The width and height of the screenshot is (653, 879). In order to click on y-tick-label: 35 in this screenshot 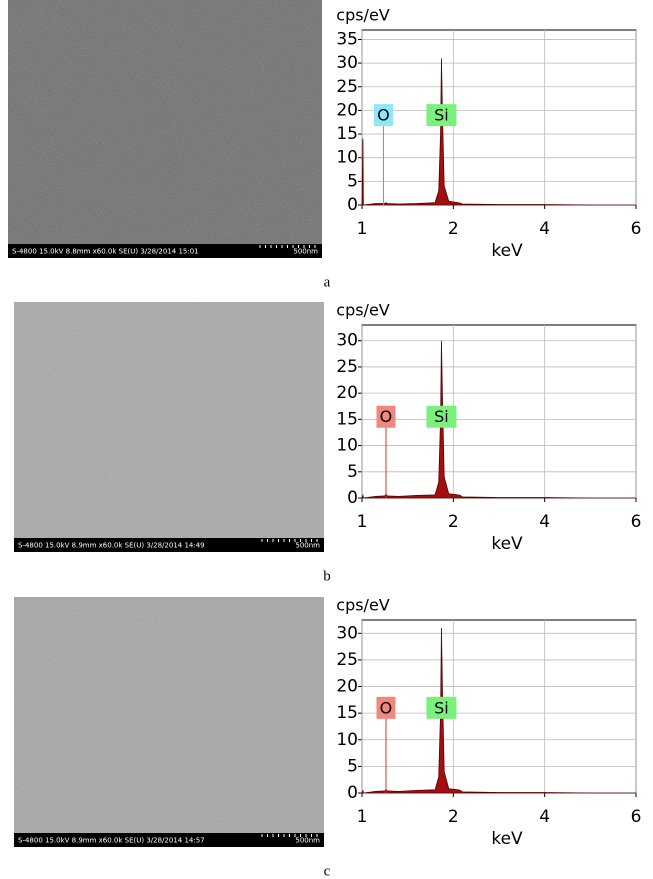, I will do `click(347, 39)`.